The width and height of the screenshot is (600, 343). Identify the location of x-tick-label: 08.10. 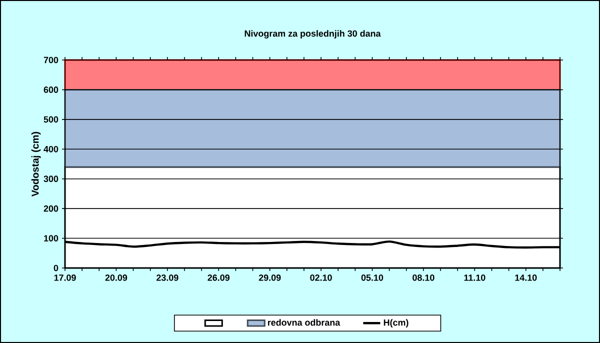
(423, 277).